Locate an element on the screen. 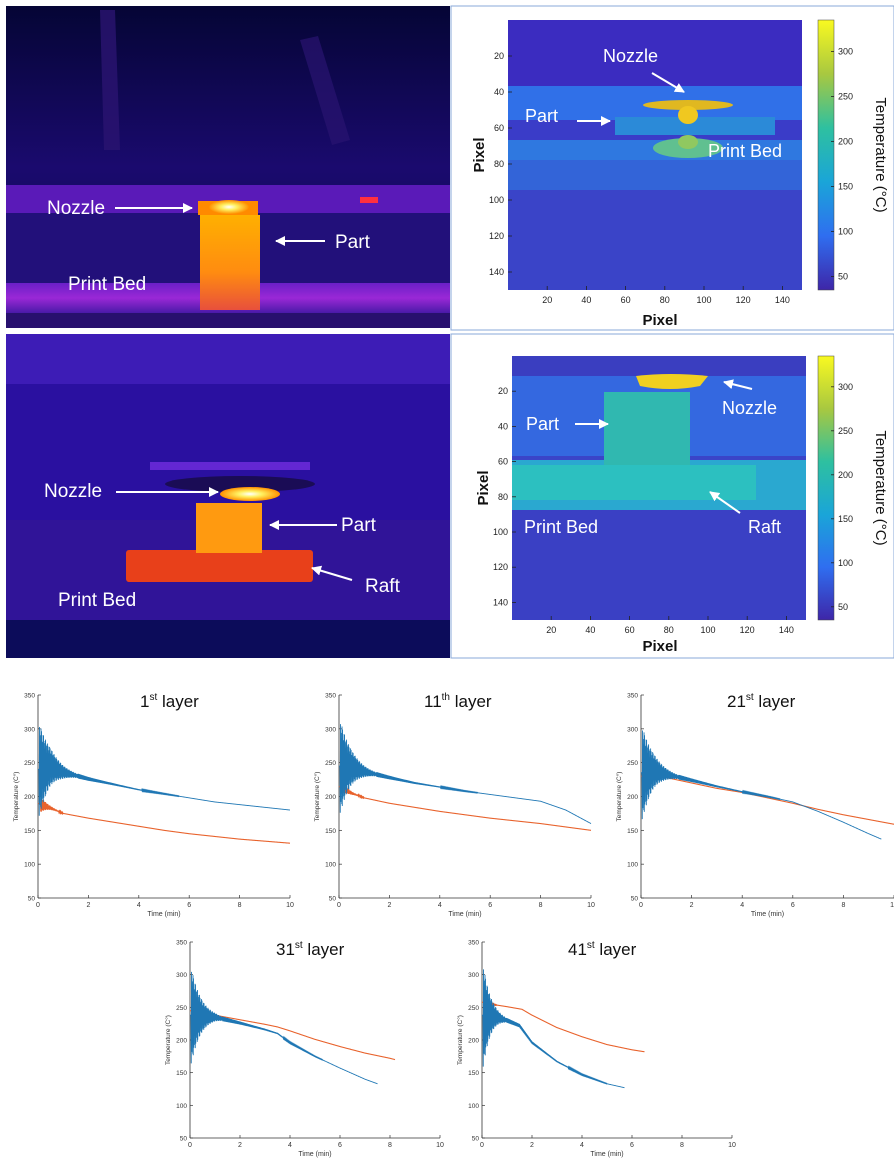  hm1-nozzle-core is located at coordinates (688, 115).